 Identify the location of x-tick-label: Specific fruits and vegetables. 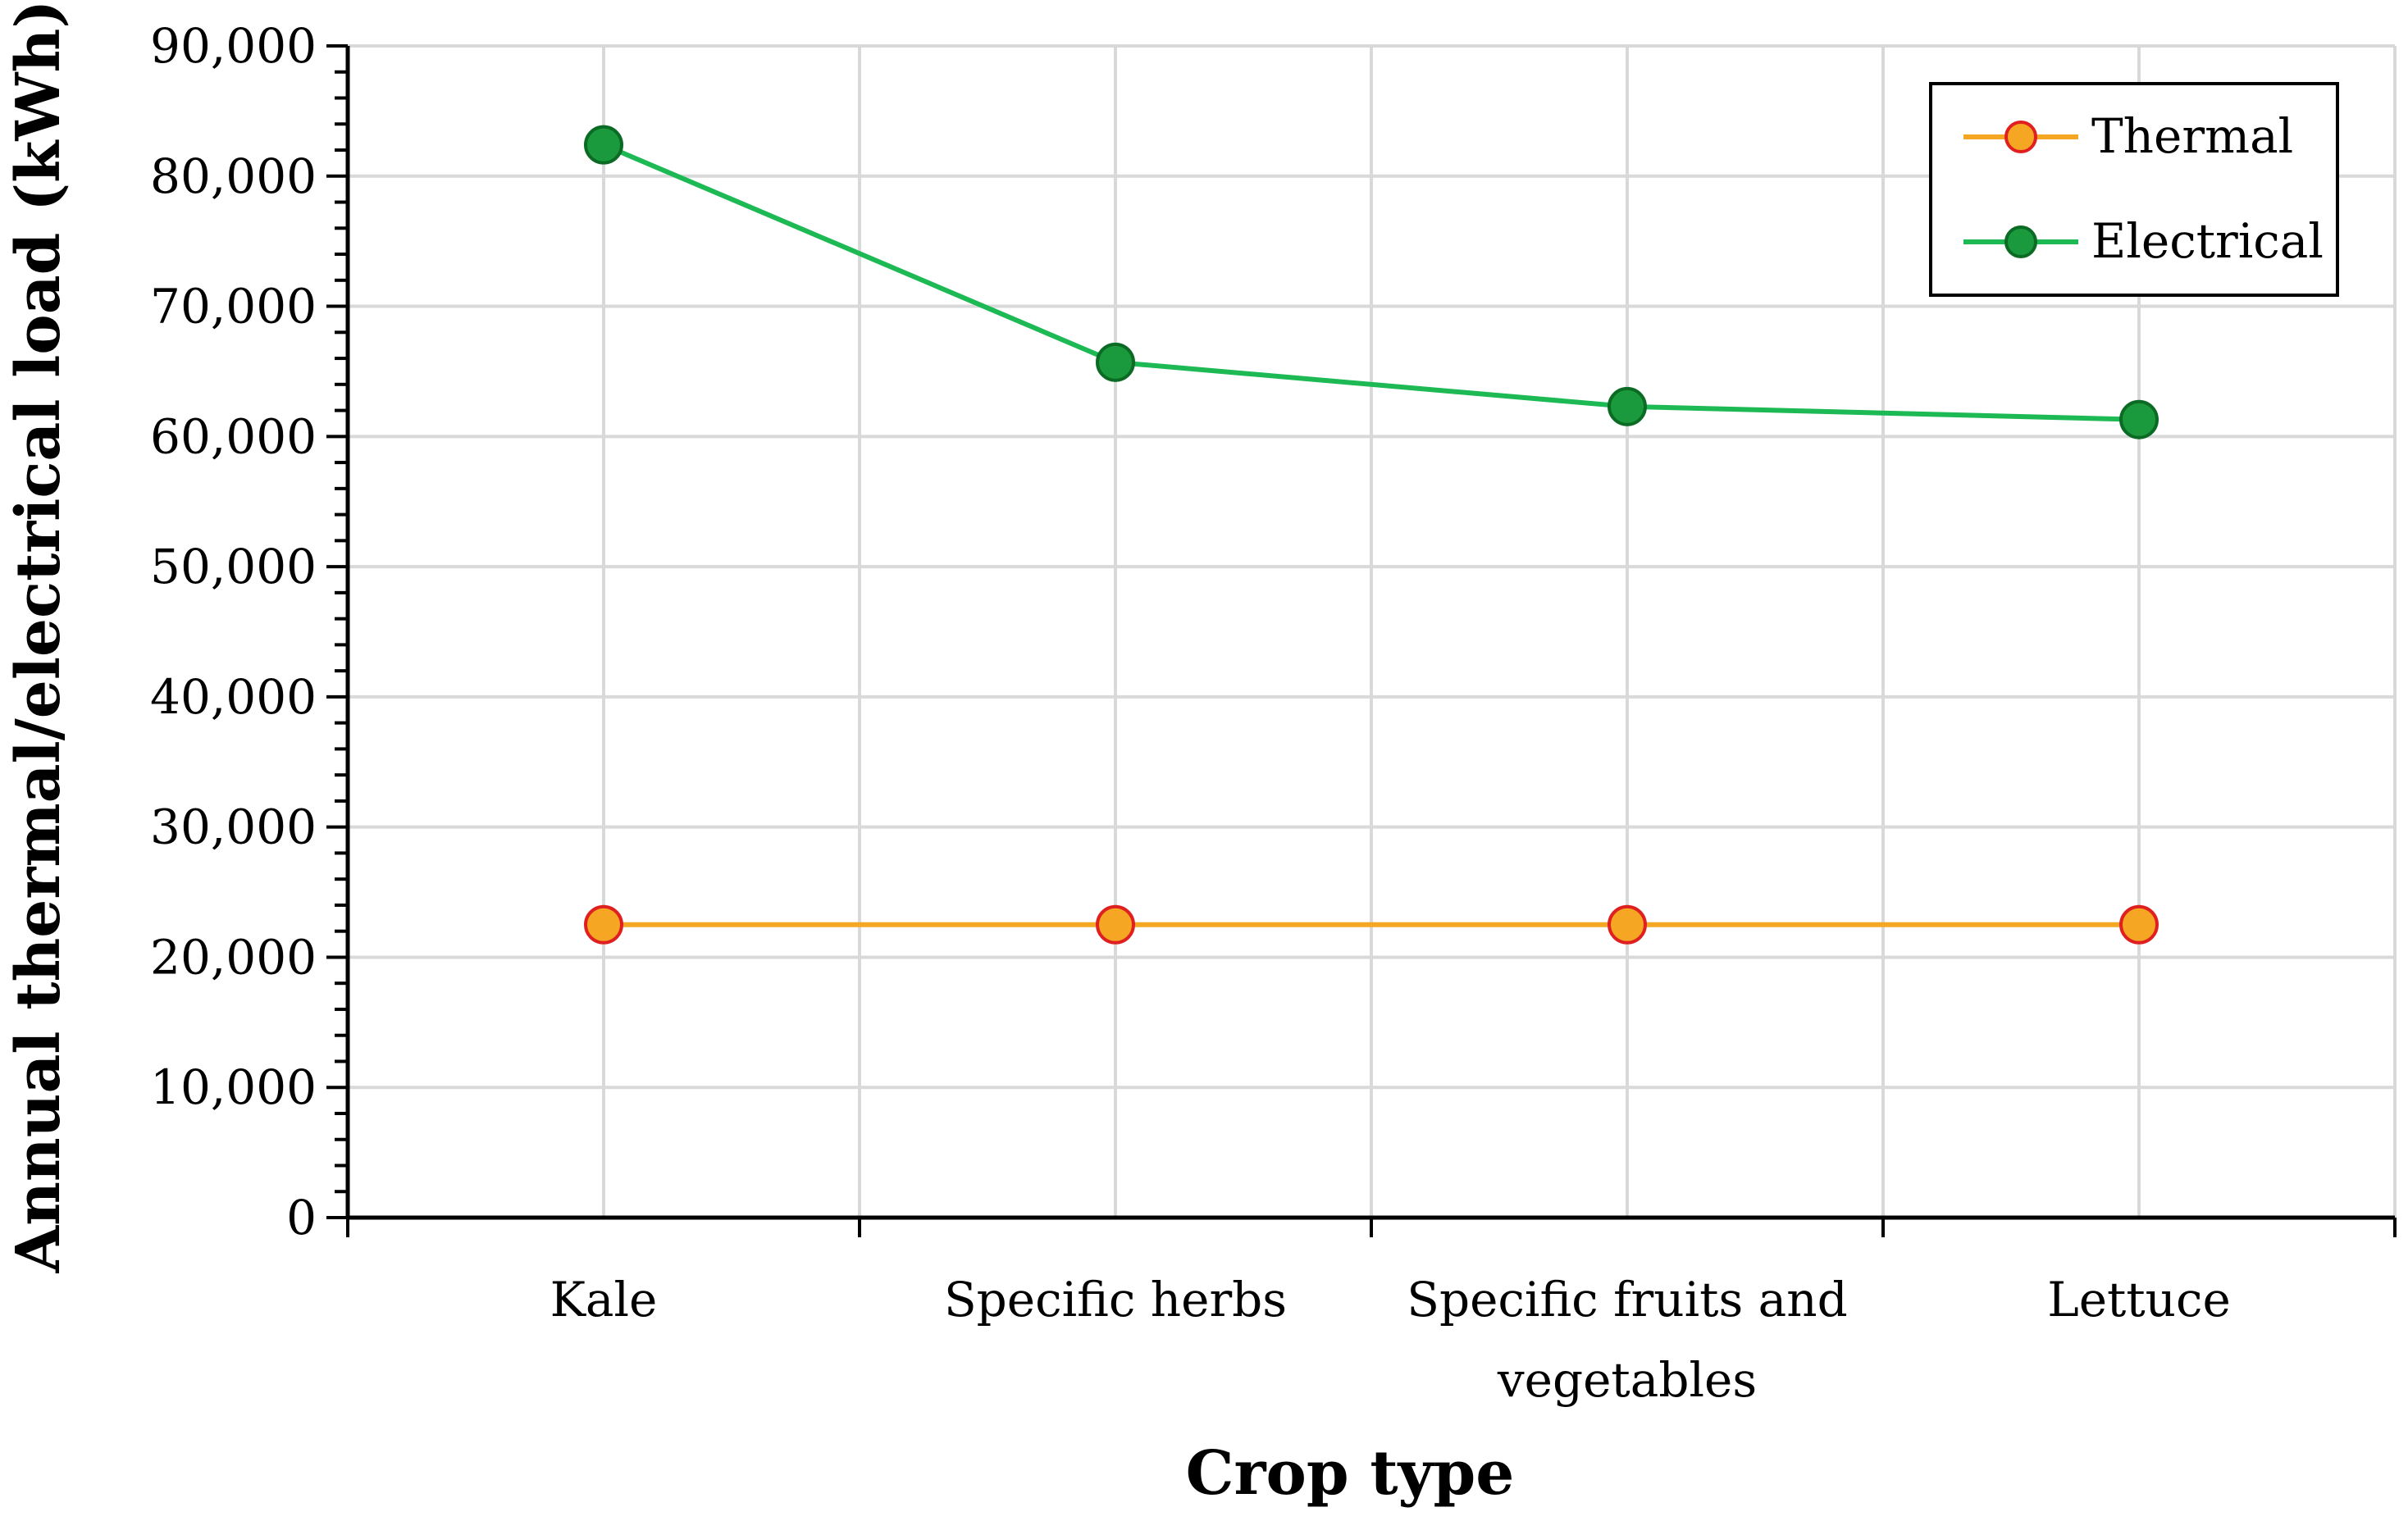
(1628, 1340).